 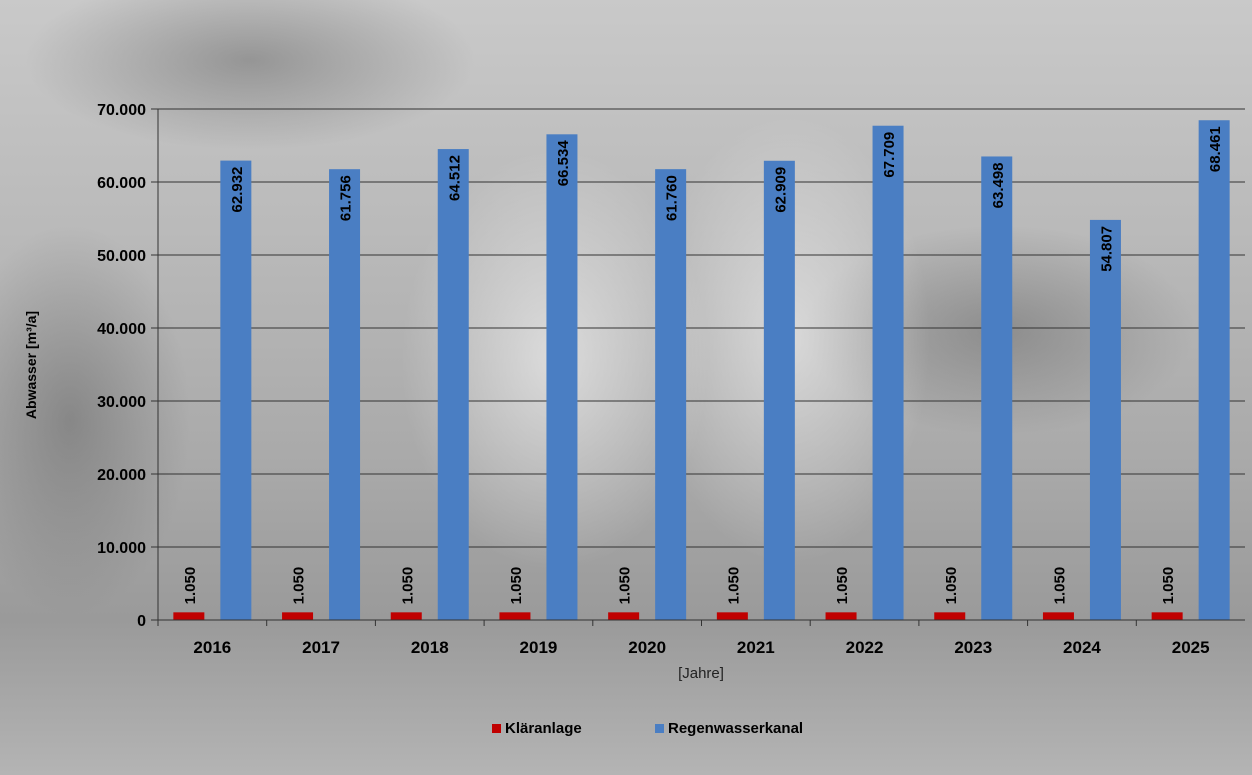 I want to click on x-axis-title: [Jahre], so click(x=701, y=673).